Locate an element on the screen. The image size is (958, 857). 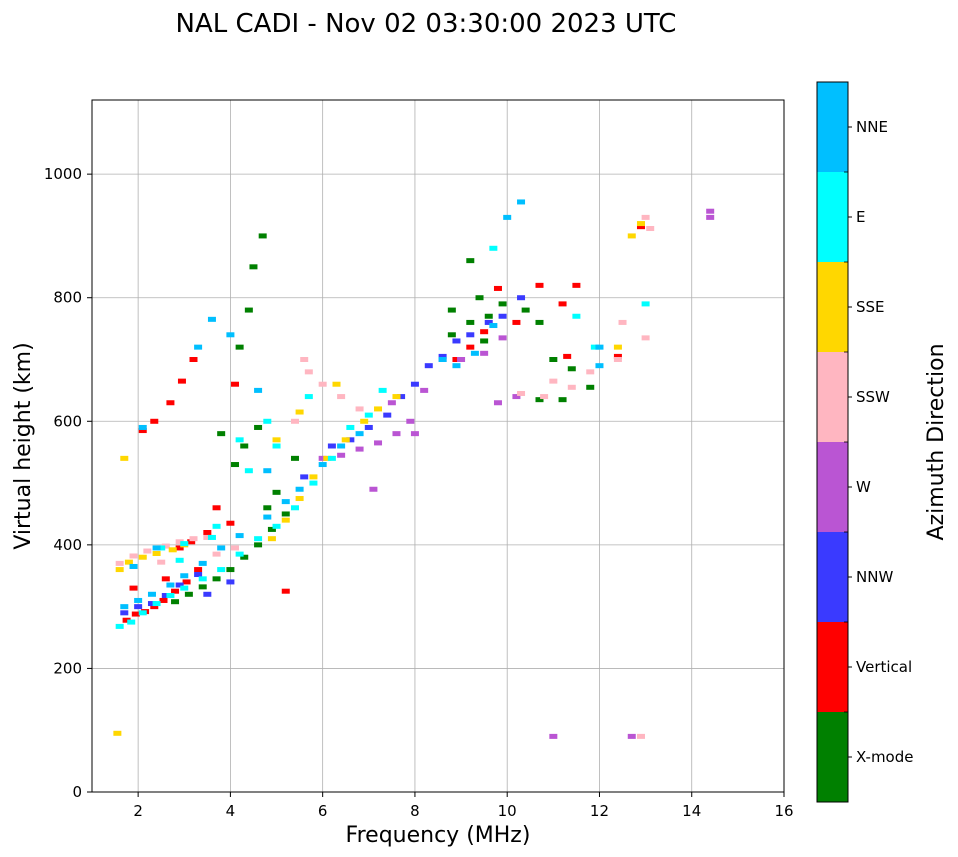
colorbar-tick-label: NNE is located at coordinates (872, 127).